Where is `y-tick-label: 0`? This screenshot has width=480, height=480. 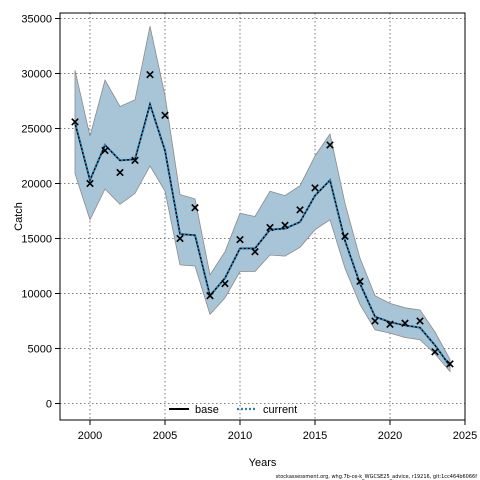
y-tick-label: 0 is located at coordinates (49, 405).